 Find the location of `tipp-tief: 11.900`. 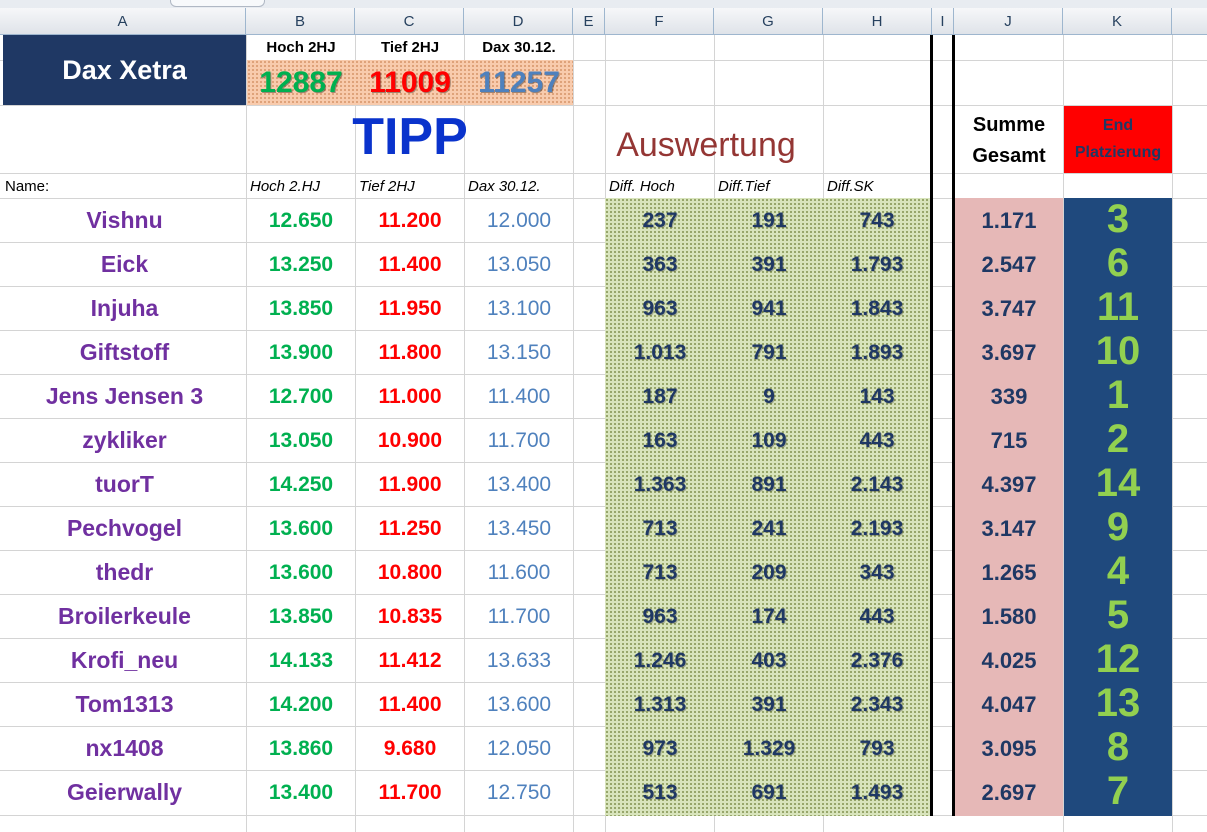

tipp-tief: 11.900 is located at coordinates (410, 484).